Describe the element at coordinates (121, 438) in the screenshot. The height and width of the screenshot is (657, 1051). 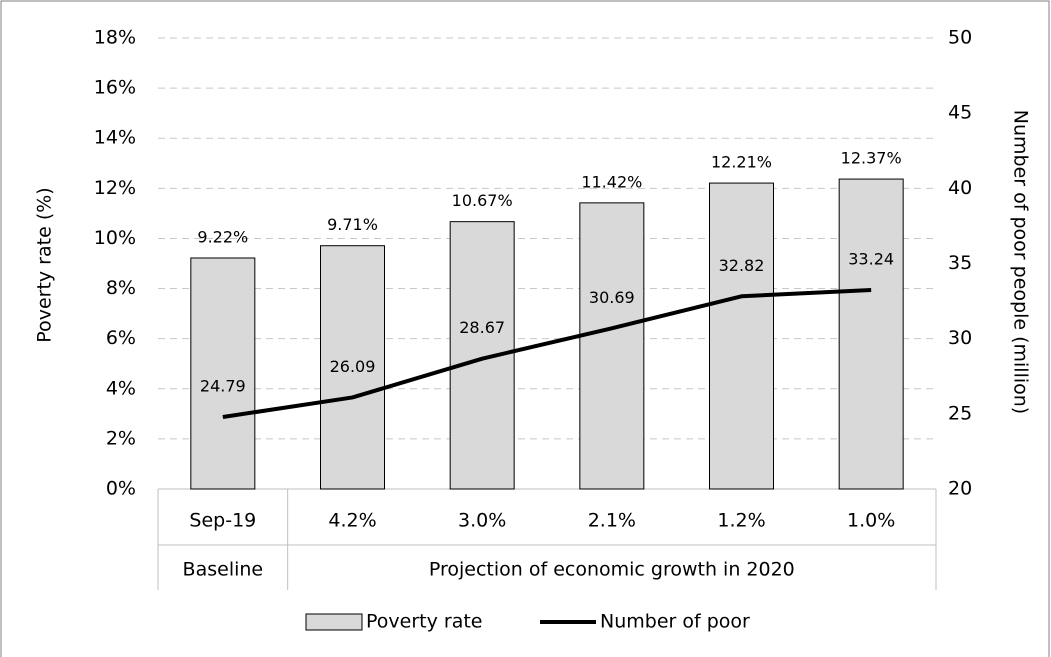
I see `y-tick-label: 2%` at that location.